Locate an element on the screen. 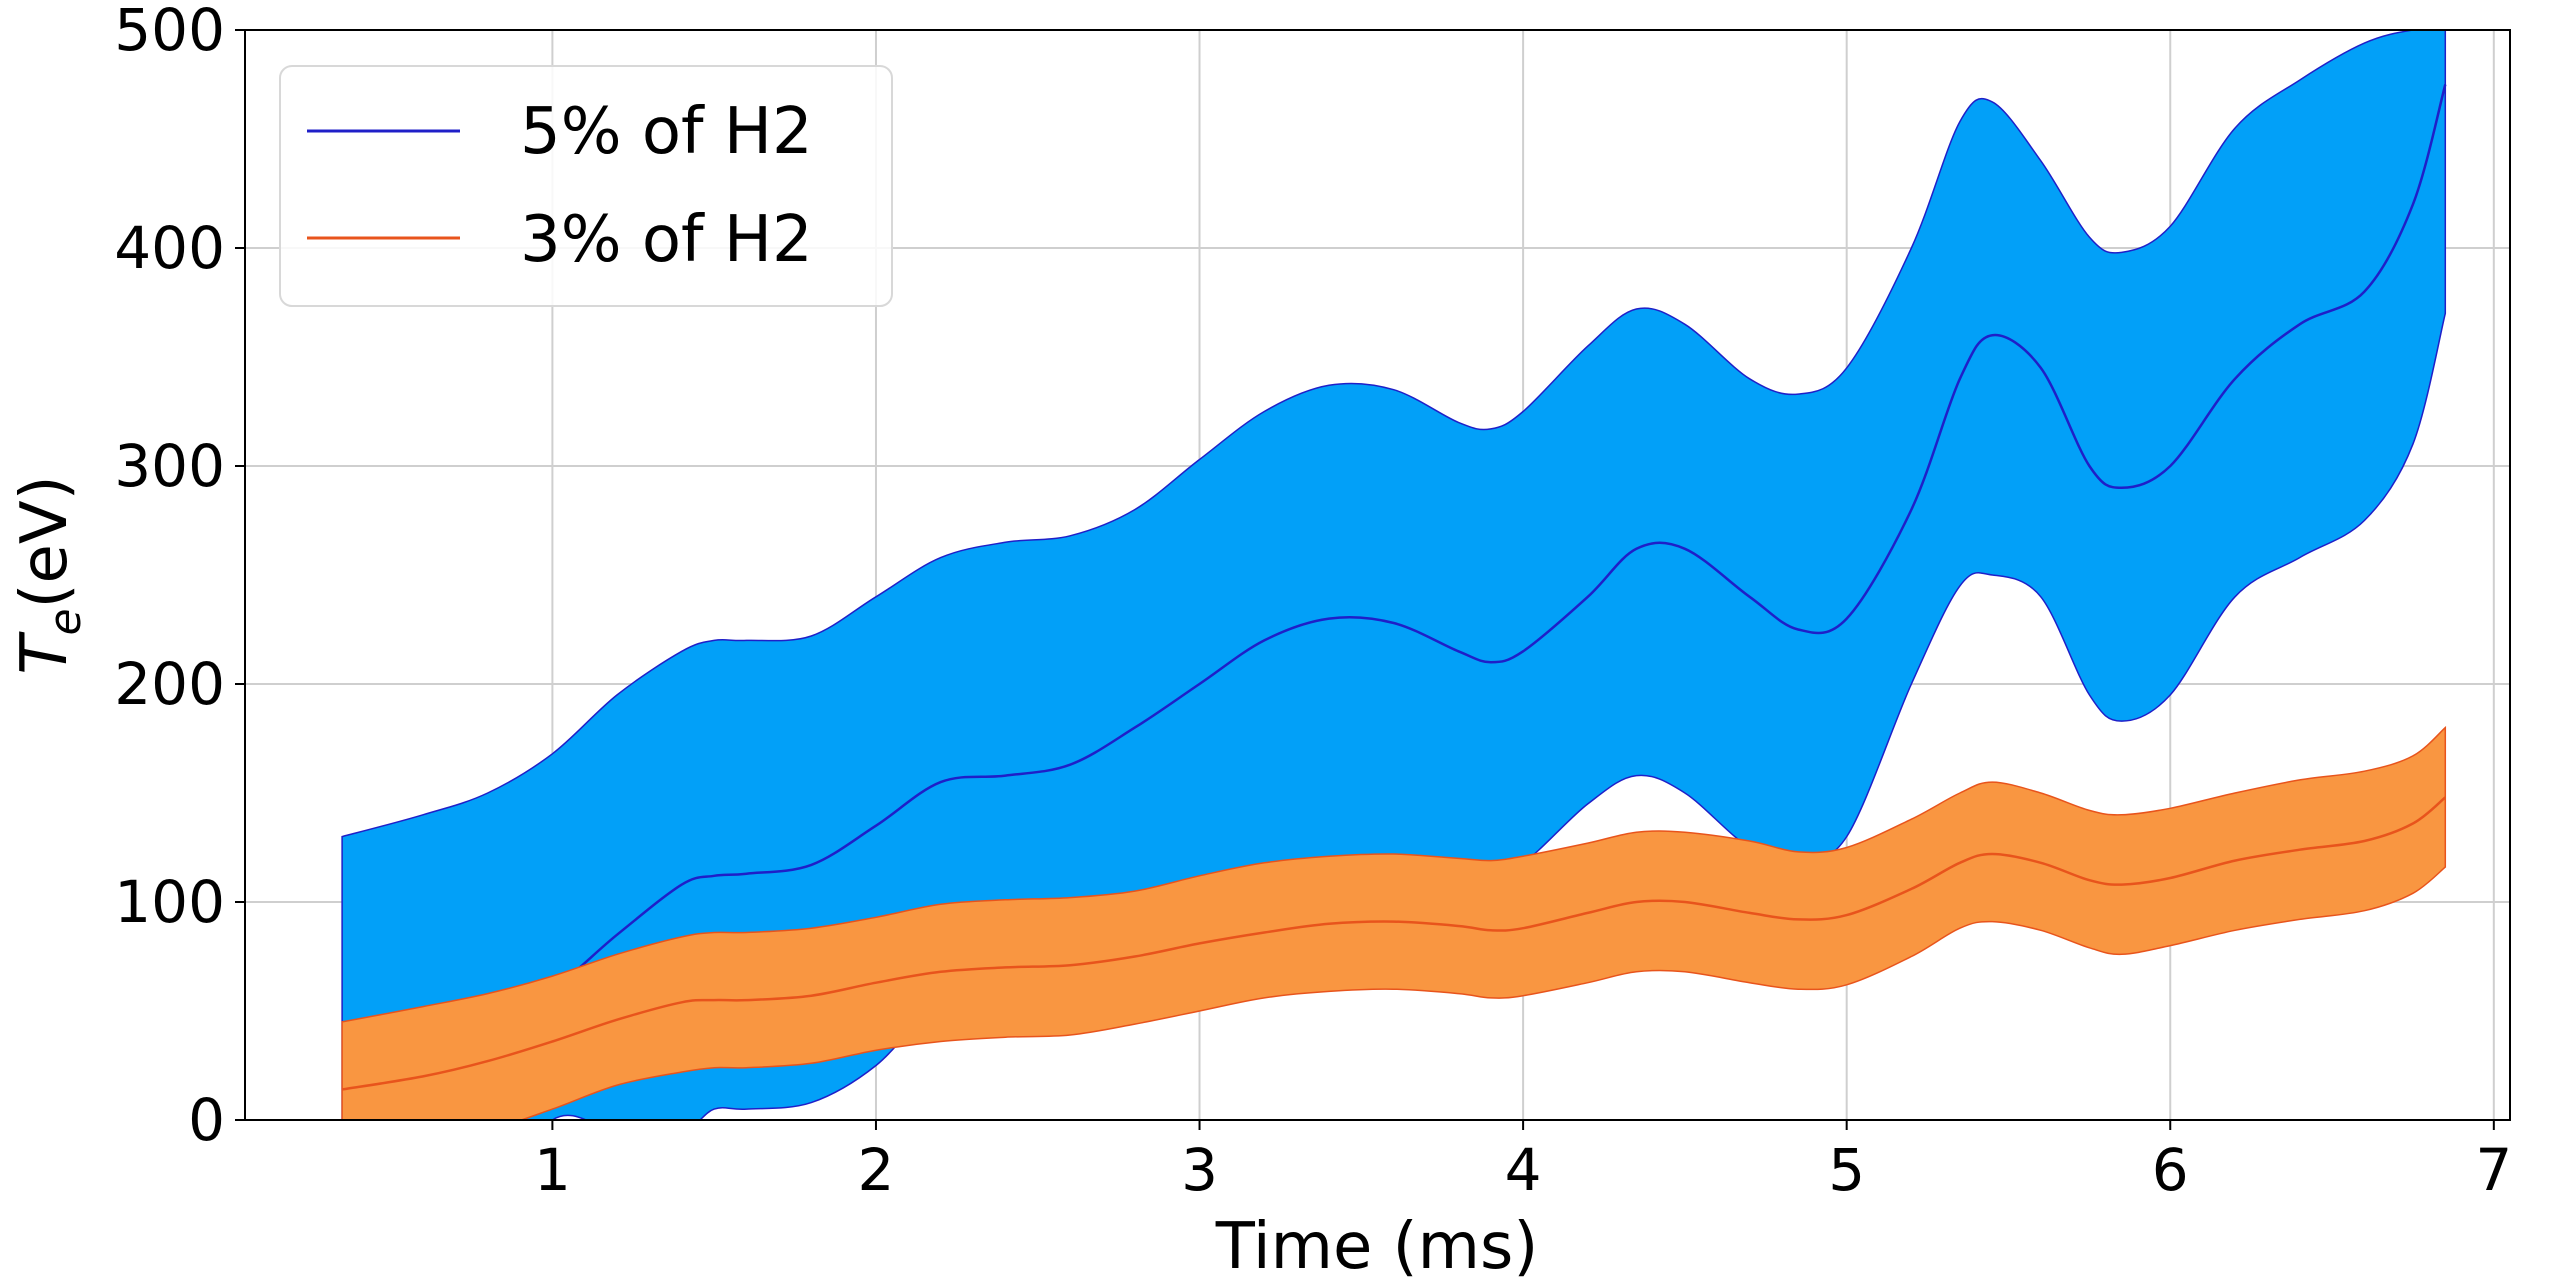 This screenshot has width=2560, height=1288. x-tick-label: 2 is located at coordinates (876, 1170).